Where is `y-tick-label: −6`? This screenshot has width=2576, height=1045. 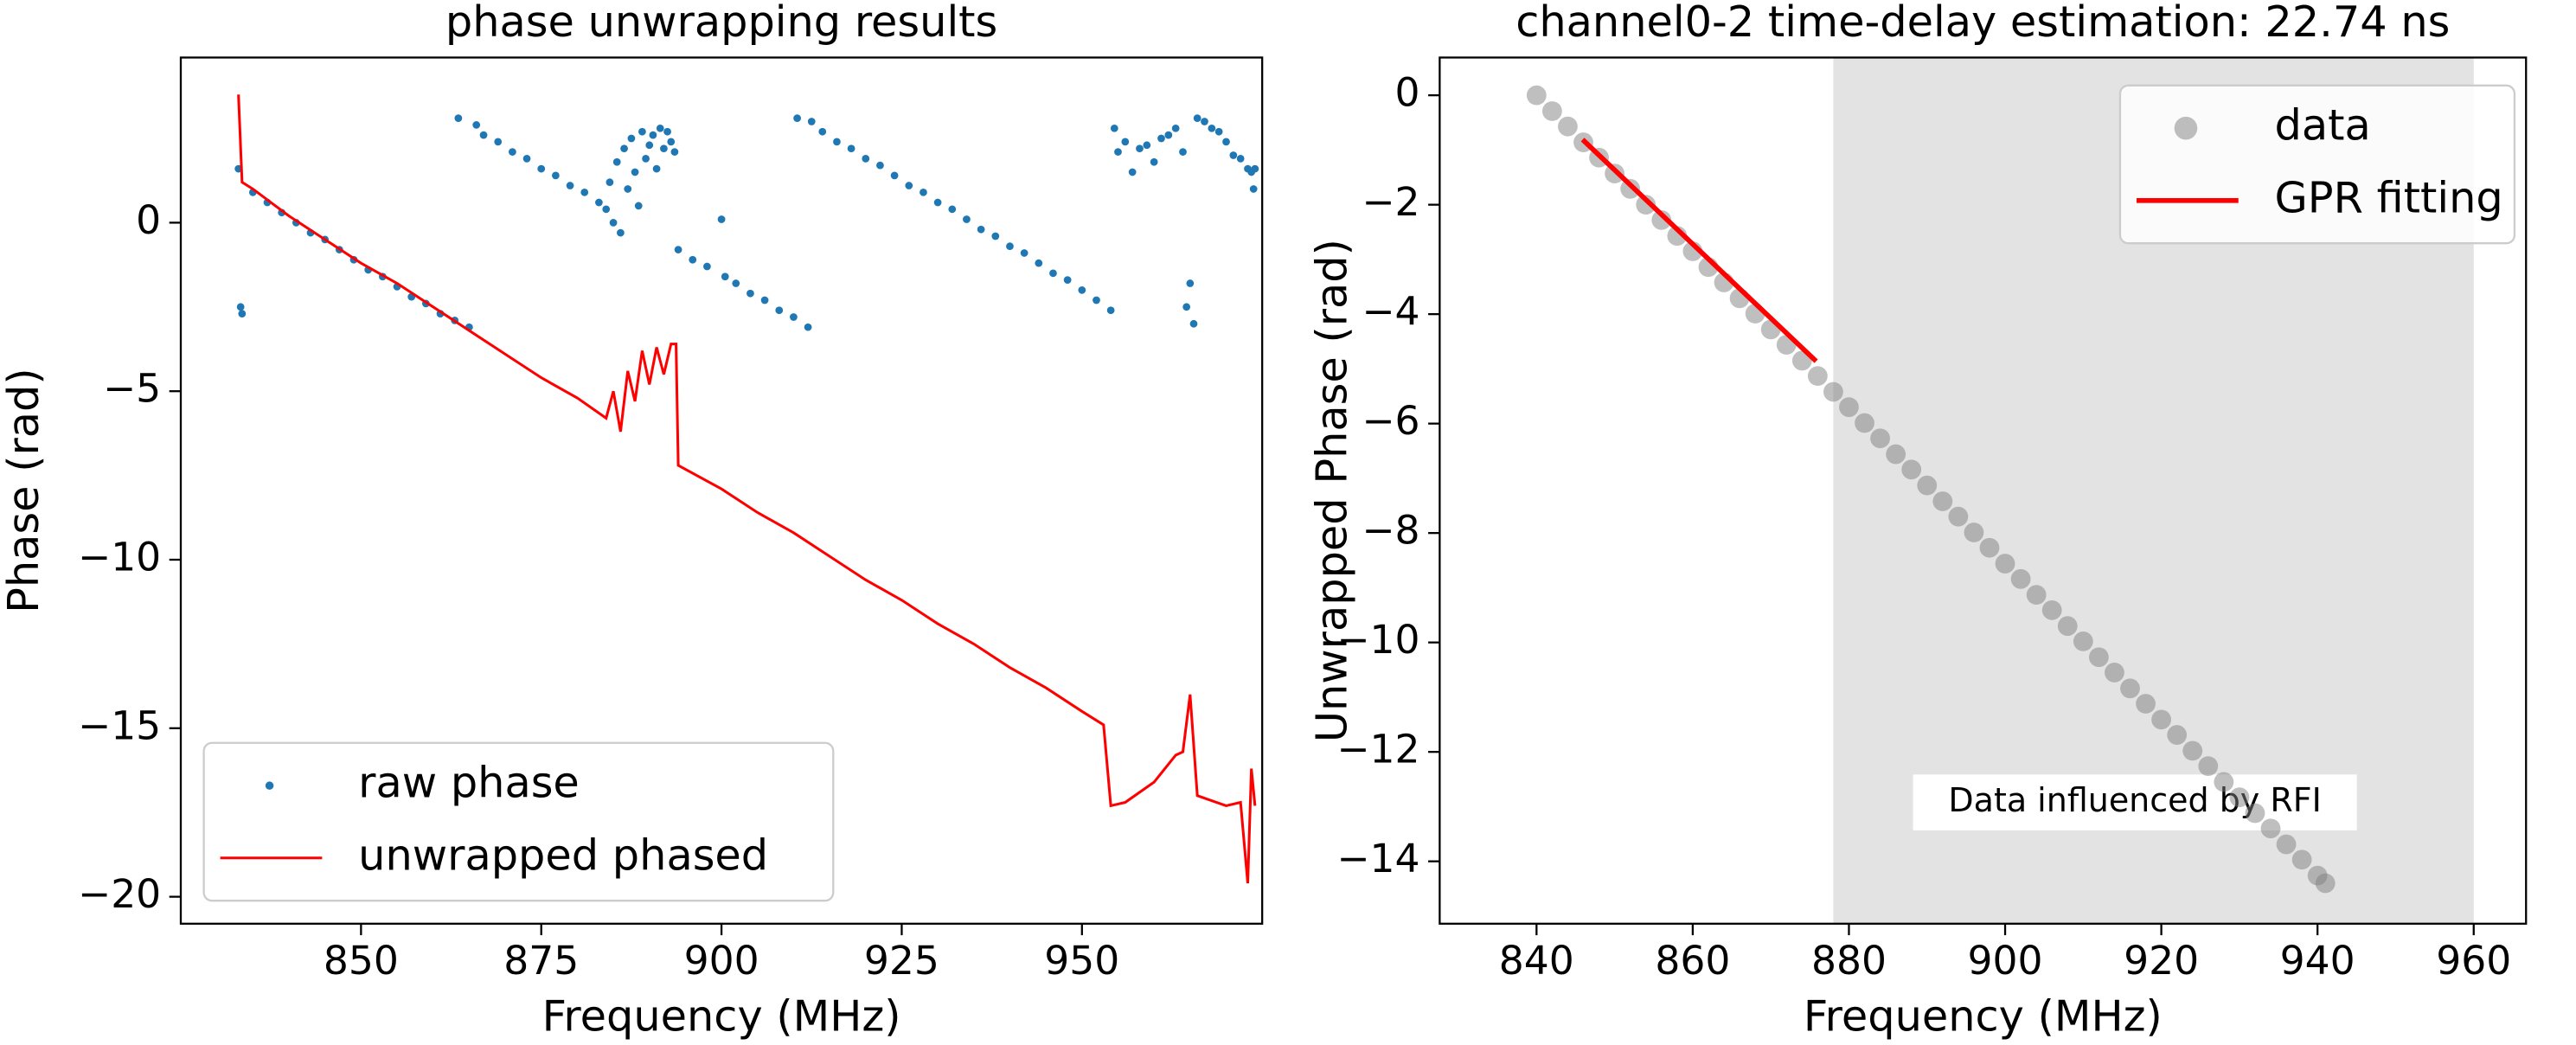
y-tick-label: −6 is located at coordinates (1390, 421).